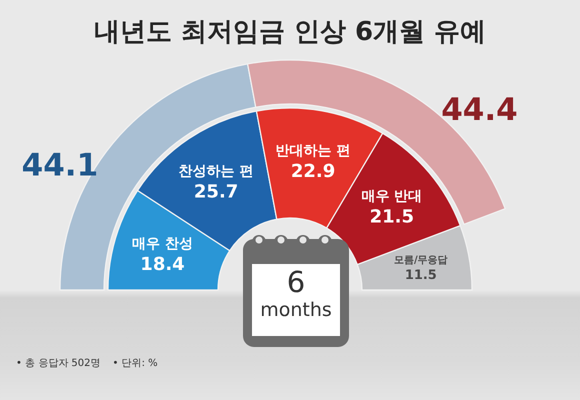 This screenshot has width=580, height=400. Describe the element at coordinates (60, 166) in the screenshot. I see `data-label: 44.1` at that location.